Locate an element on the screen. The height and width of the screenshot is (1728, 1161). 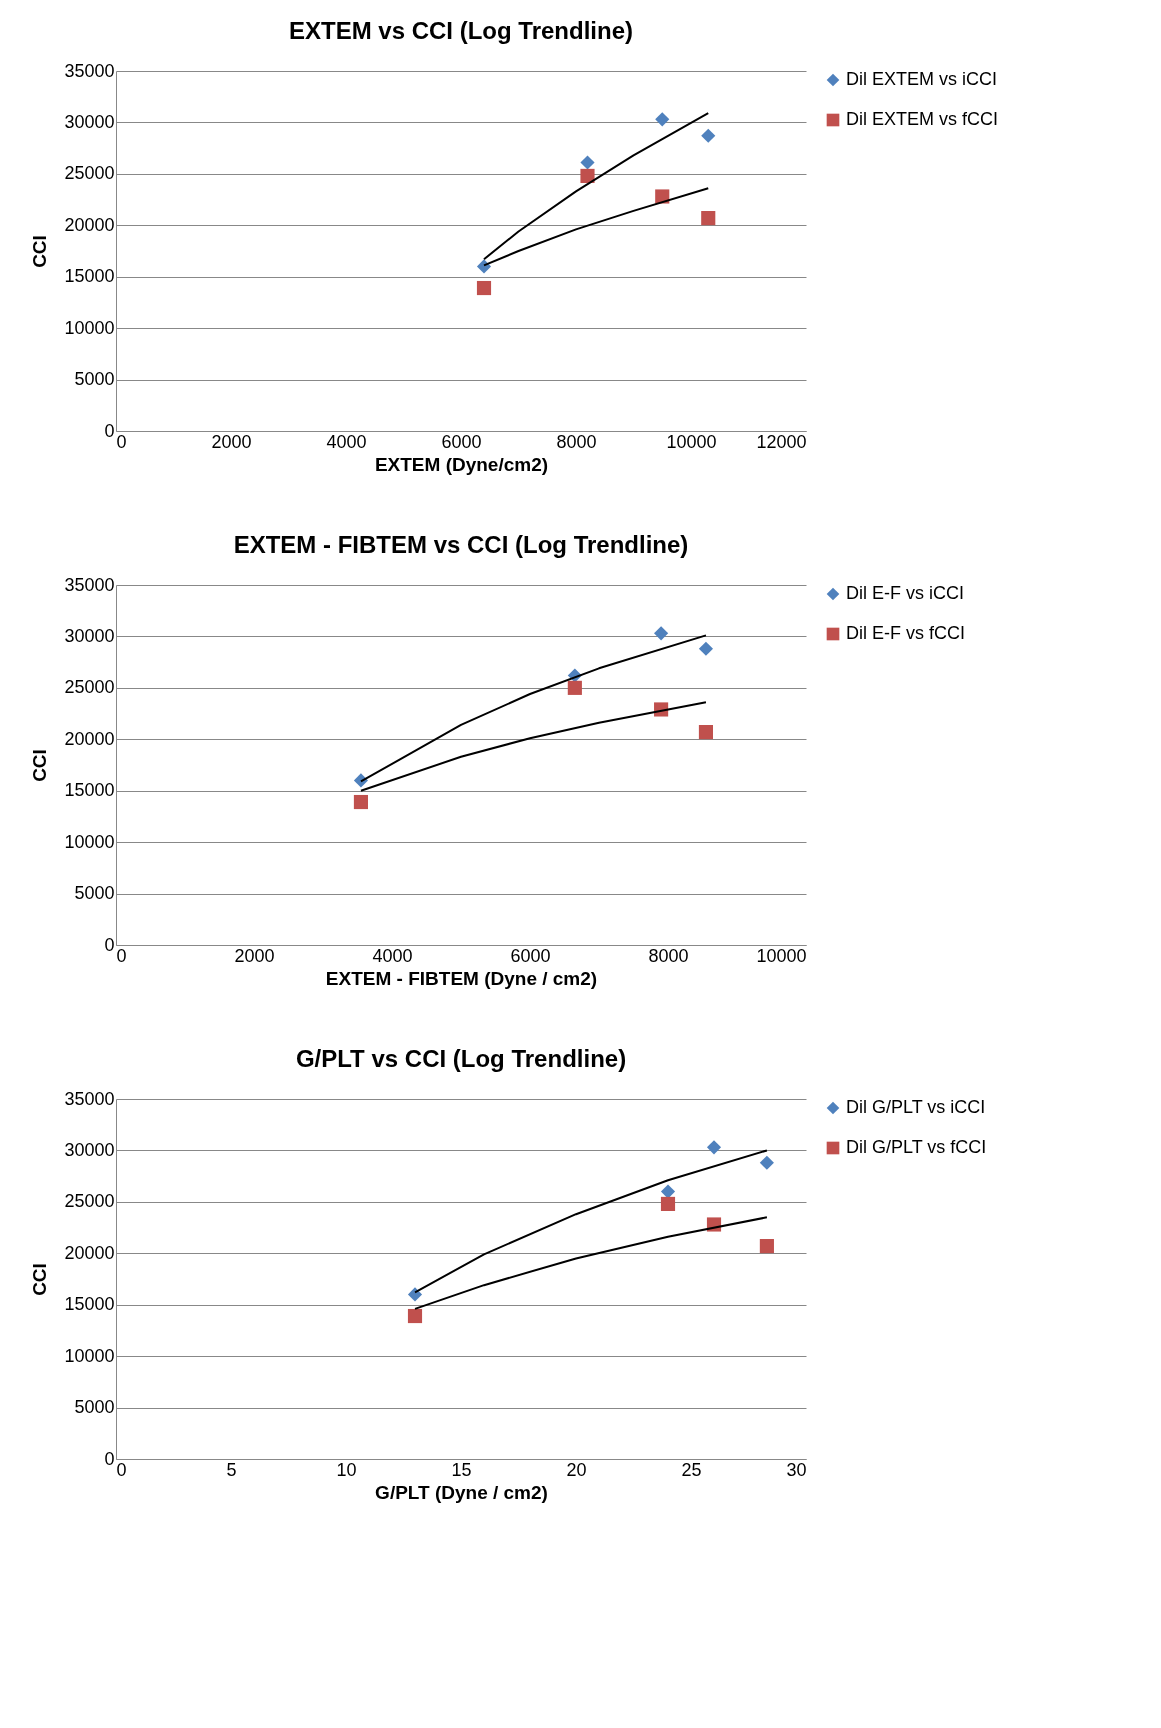
x-tick-label: 30 is located at coordinates (796, 1469).